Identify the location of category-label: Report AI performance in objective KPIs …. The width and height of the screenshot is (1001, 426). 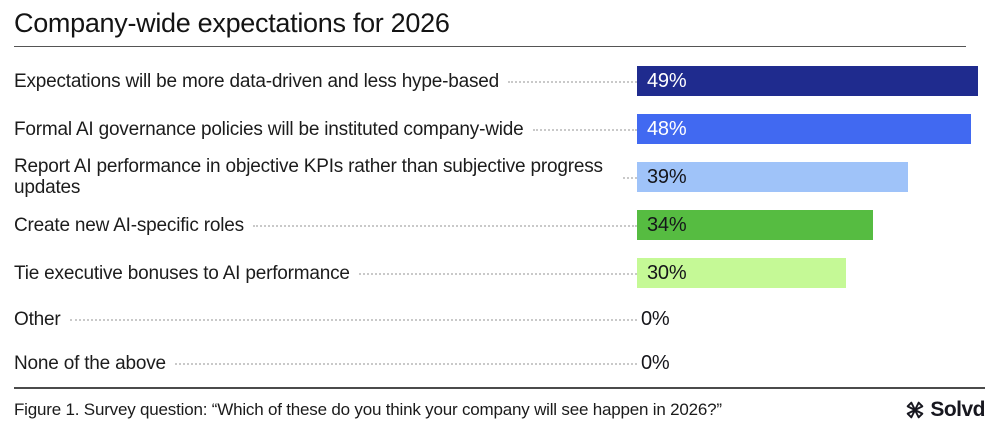
(308, 177).